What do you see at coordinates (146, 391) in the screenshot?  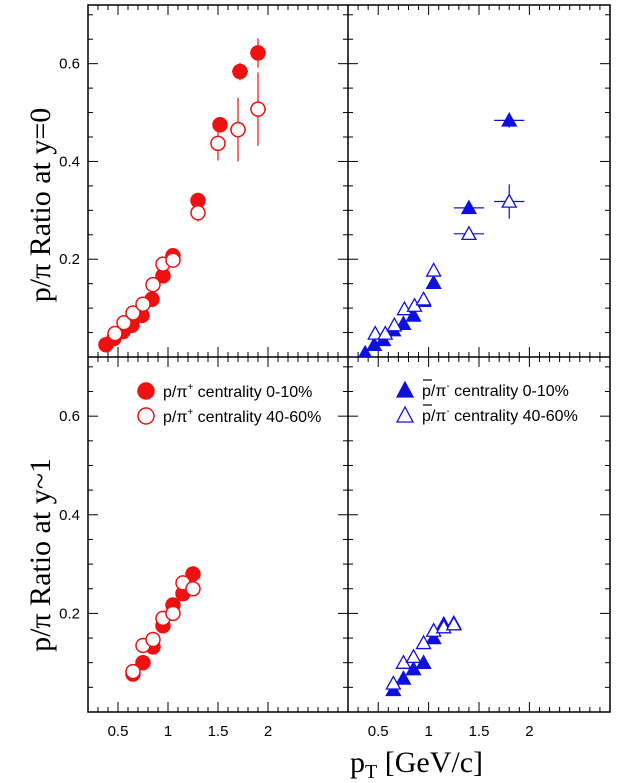 I see `legend-marker-filled-circle` at bounding box center [146, 391].